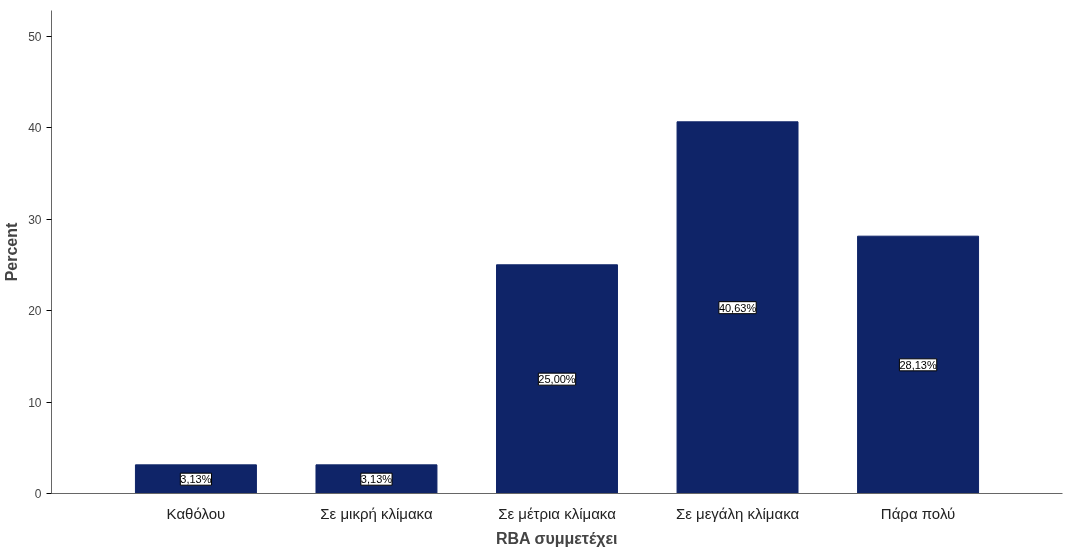 This screenshot has height=549, width=1072. What do you see at coordinates (737, 513) in the screenshot?
I see `x-tick-label: Σε μεγάλη κλίμακα` at bounding box center [737, 513].